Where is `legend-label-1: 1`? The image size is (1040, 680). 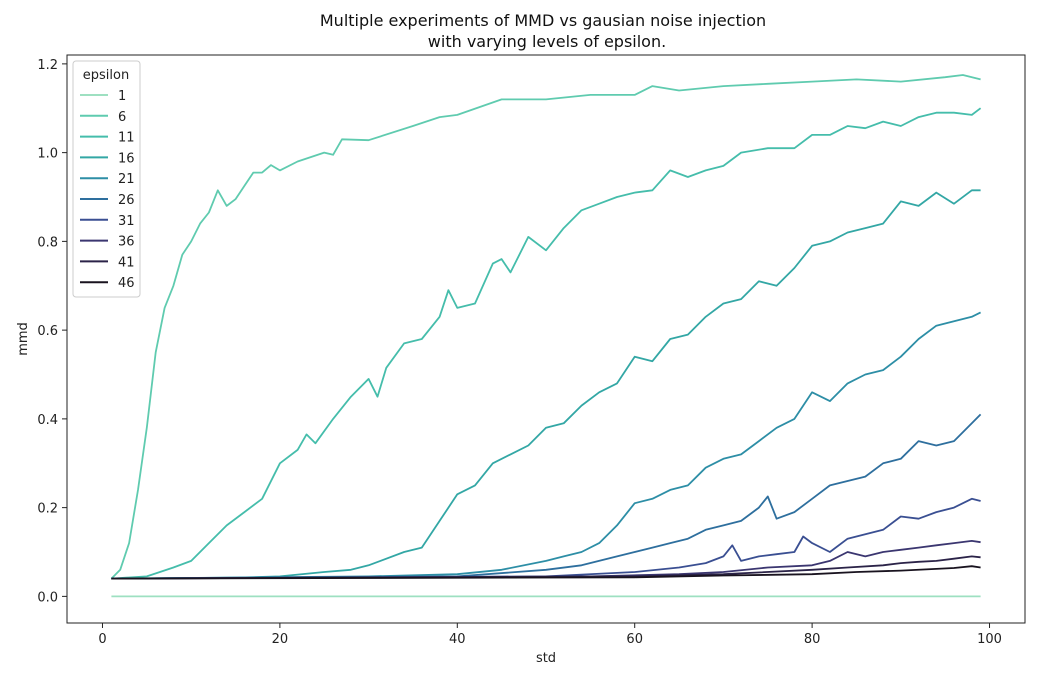 legend-label-1: 1 is located at coordinates (122, 96).